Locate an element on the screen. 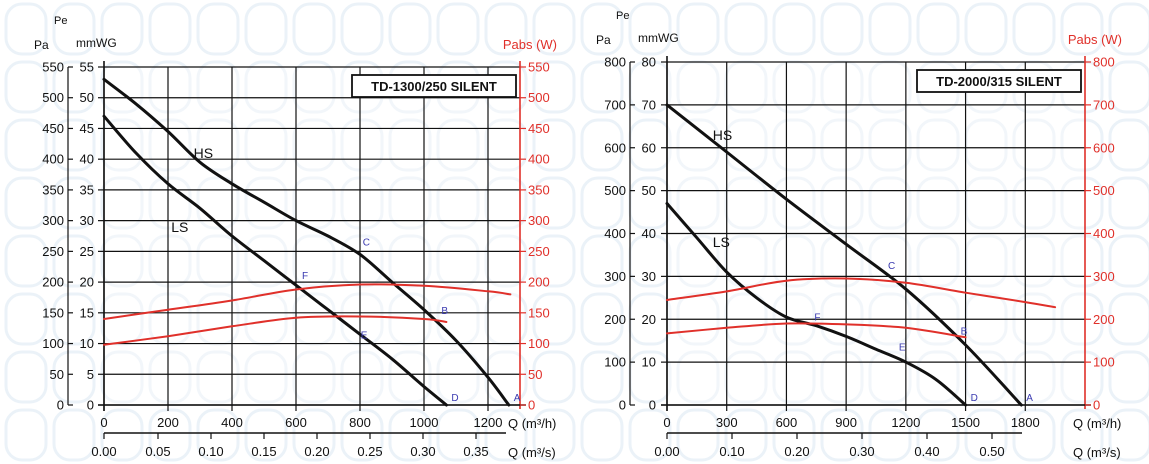 The height and width of the screenshot is (464, 1149). point-label-b: B is located at coordinates (444, 311).